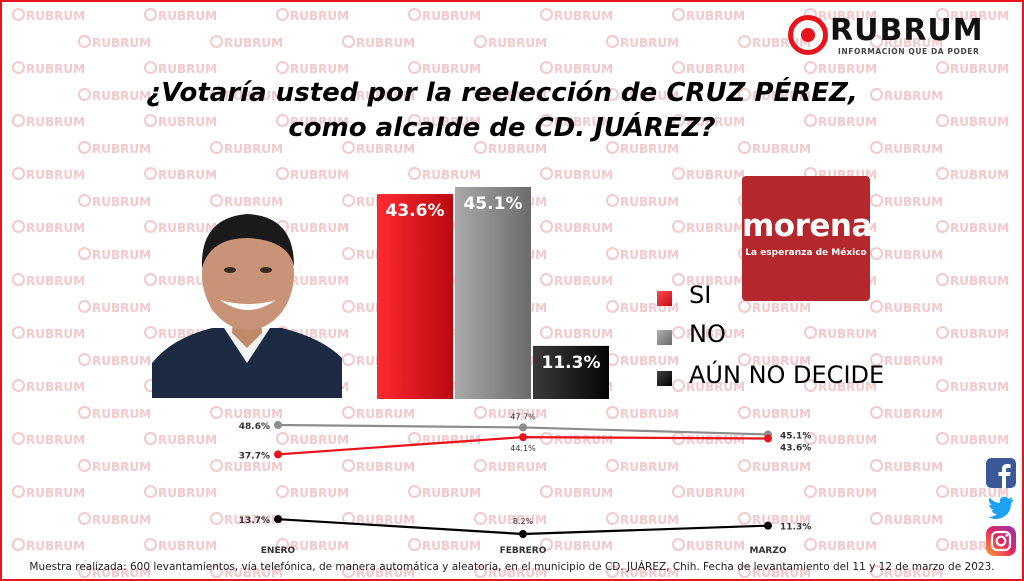  What do you see at coordinates (1001, 541) in the screenshot?
I see `instagram-icon` at bounding box center [1001, 541].